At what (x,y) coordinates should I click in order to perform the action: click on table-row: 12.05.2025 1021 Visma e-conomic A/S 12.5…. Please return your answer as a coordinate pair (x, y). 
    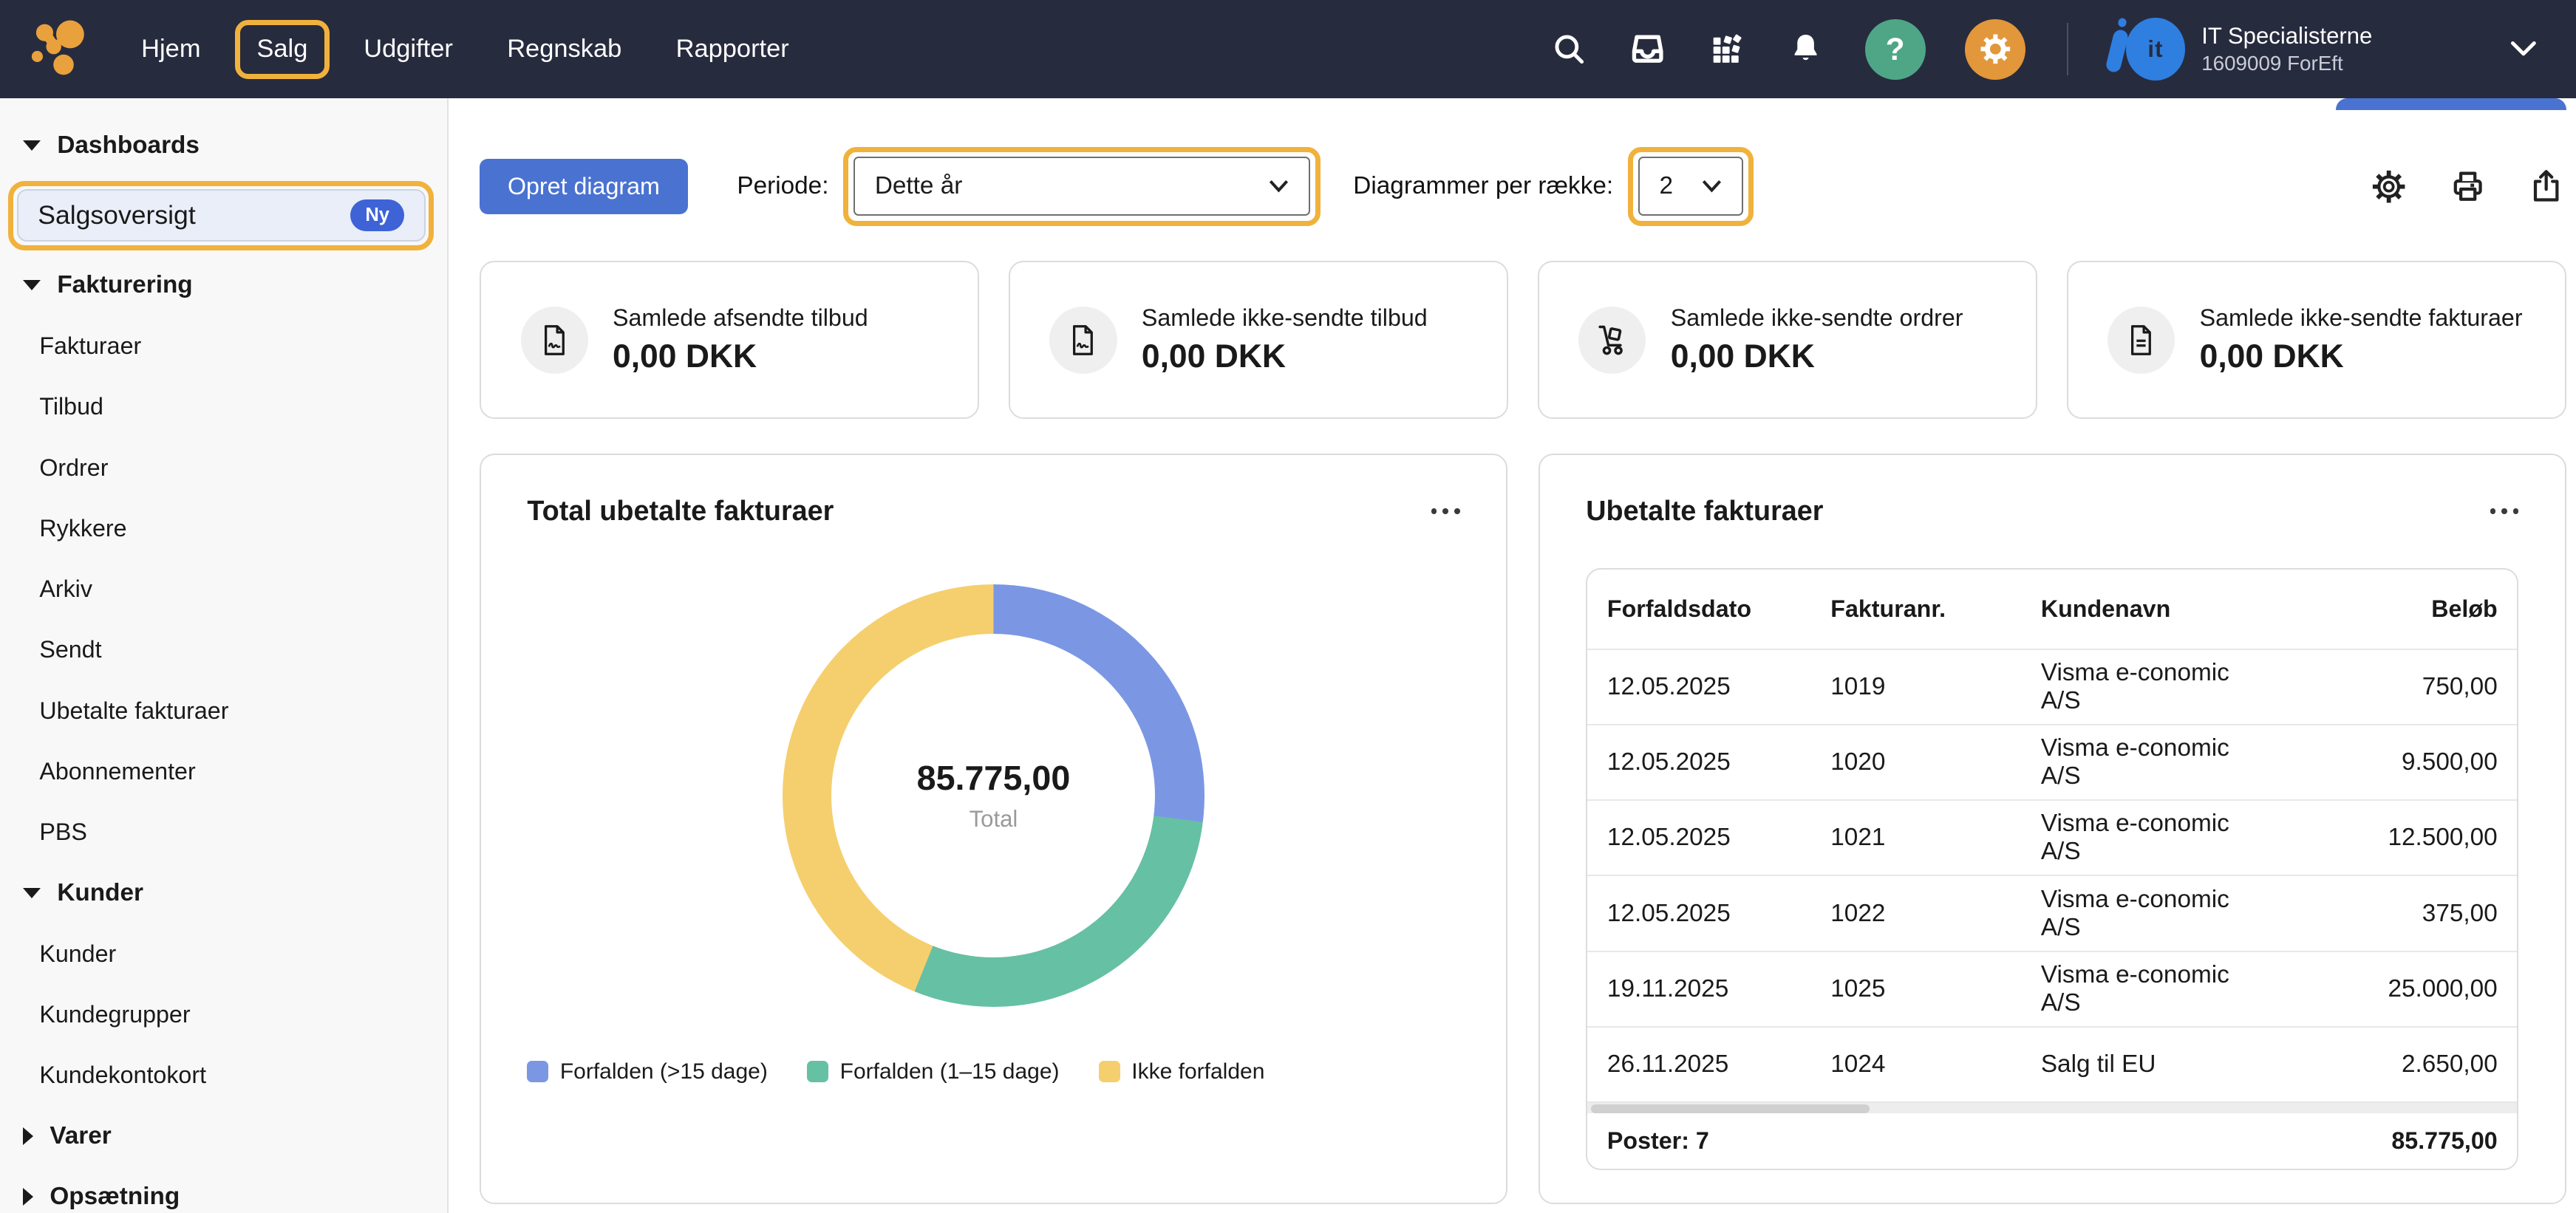
    Looking at the image, I should click on (2052, 837).